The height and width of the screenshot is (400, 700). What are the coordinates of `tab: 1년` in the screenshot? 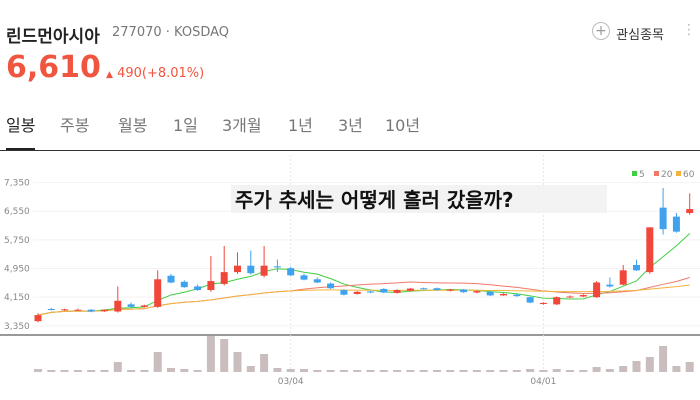 It's located at (300, 125).